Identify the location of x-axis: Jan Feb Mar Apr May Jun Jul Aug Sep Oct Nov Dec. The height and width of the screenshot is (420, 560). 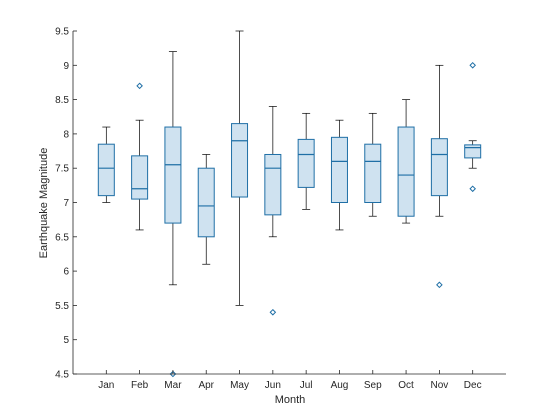
(289, 380).